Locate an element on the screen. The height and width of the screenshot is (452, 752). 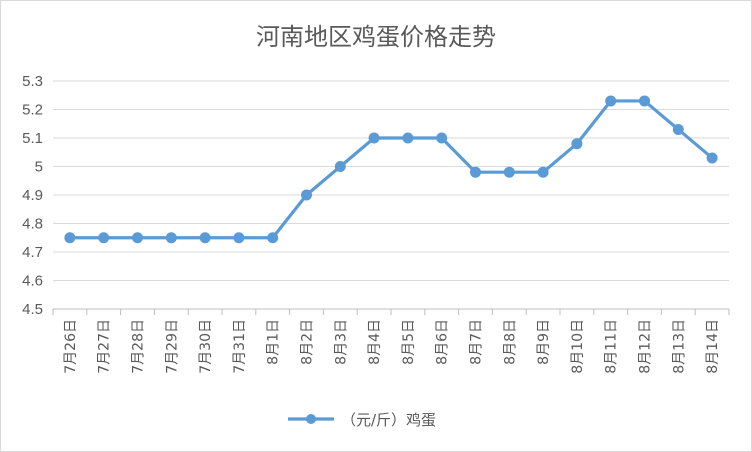
y-tick-label: 4.6 is located at coordinates (32, 281).